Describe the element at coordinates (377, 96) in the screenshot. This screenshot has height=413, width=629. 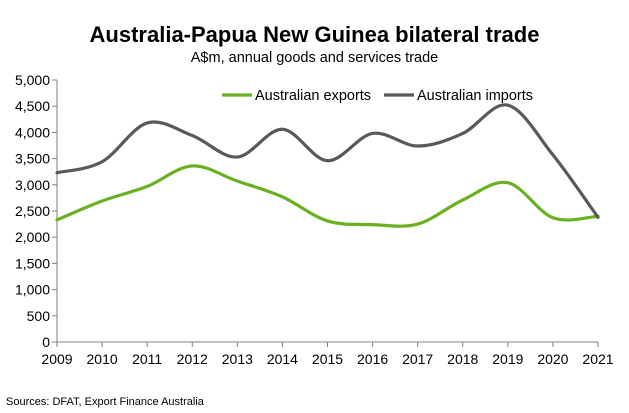
I see `chart-legend: Australian exports Australian imports` at that location.